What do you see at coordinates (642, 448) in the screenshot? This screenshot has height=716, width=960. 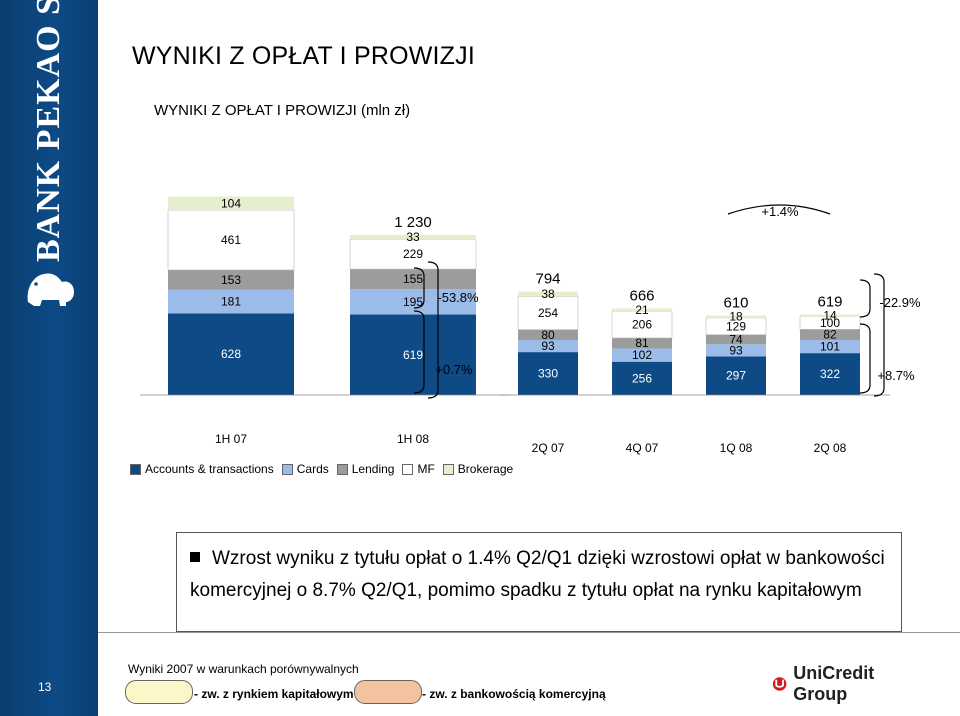 I see `x-tick-label: 4Q 07` at bounding box center [642, 448].